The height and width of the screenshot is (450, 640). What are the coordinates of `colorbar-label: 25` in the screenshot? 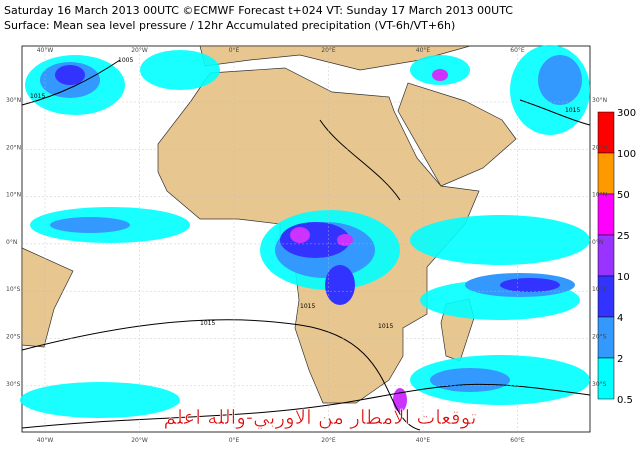 It's located at (623, 236).